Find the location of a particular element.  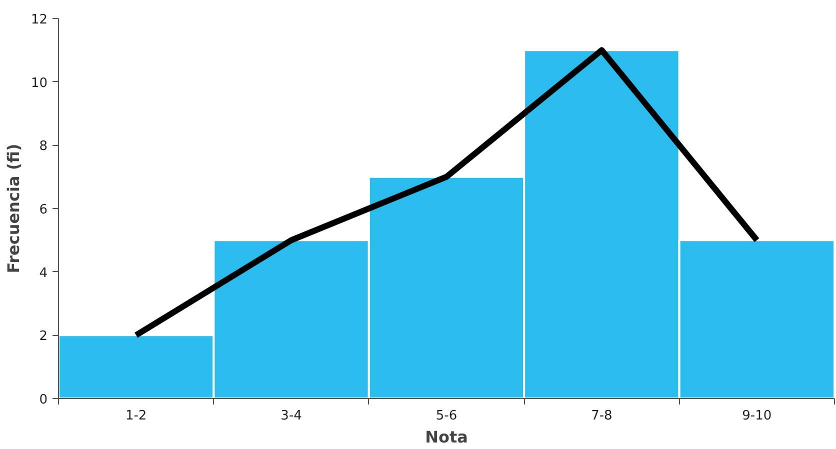

y-tick-label: 2 is located at coordinates (43, 336).